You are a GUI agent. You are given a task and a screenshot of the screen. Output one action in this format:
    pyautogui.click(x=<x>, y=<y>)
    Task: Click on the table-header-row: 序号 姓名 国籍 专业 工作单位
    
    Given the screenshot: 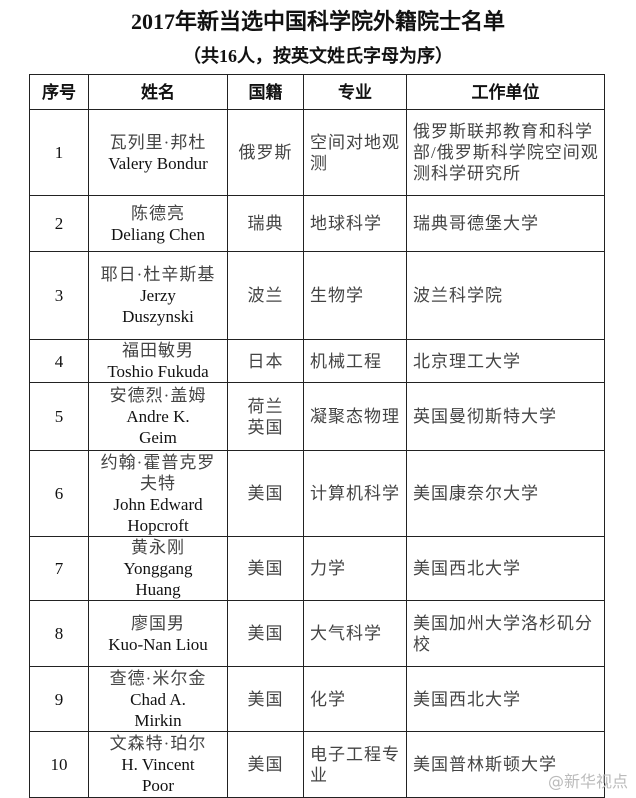 What is the action you would take?
    pyautogui.click(x=317, y=92)
    